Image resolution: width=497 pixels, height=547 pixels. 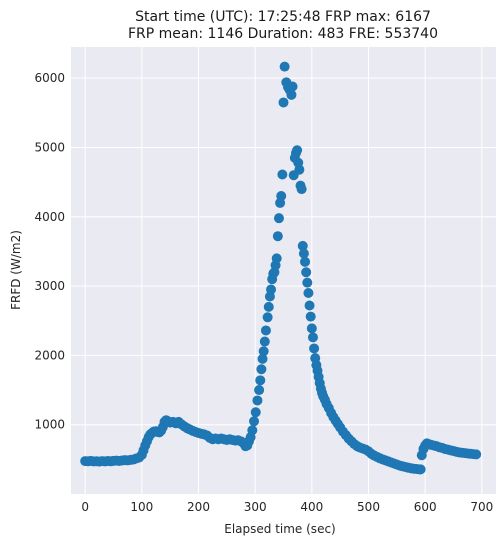 I want to click on y-tick-label: 2000, so click(x=49, y=355).